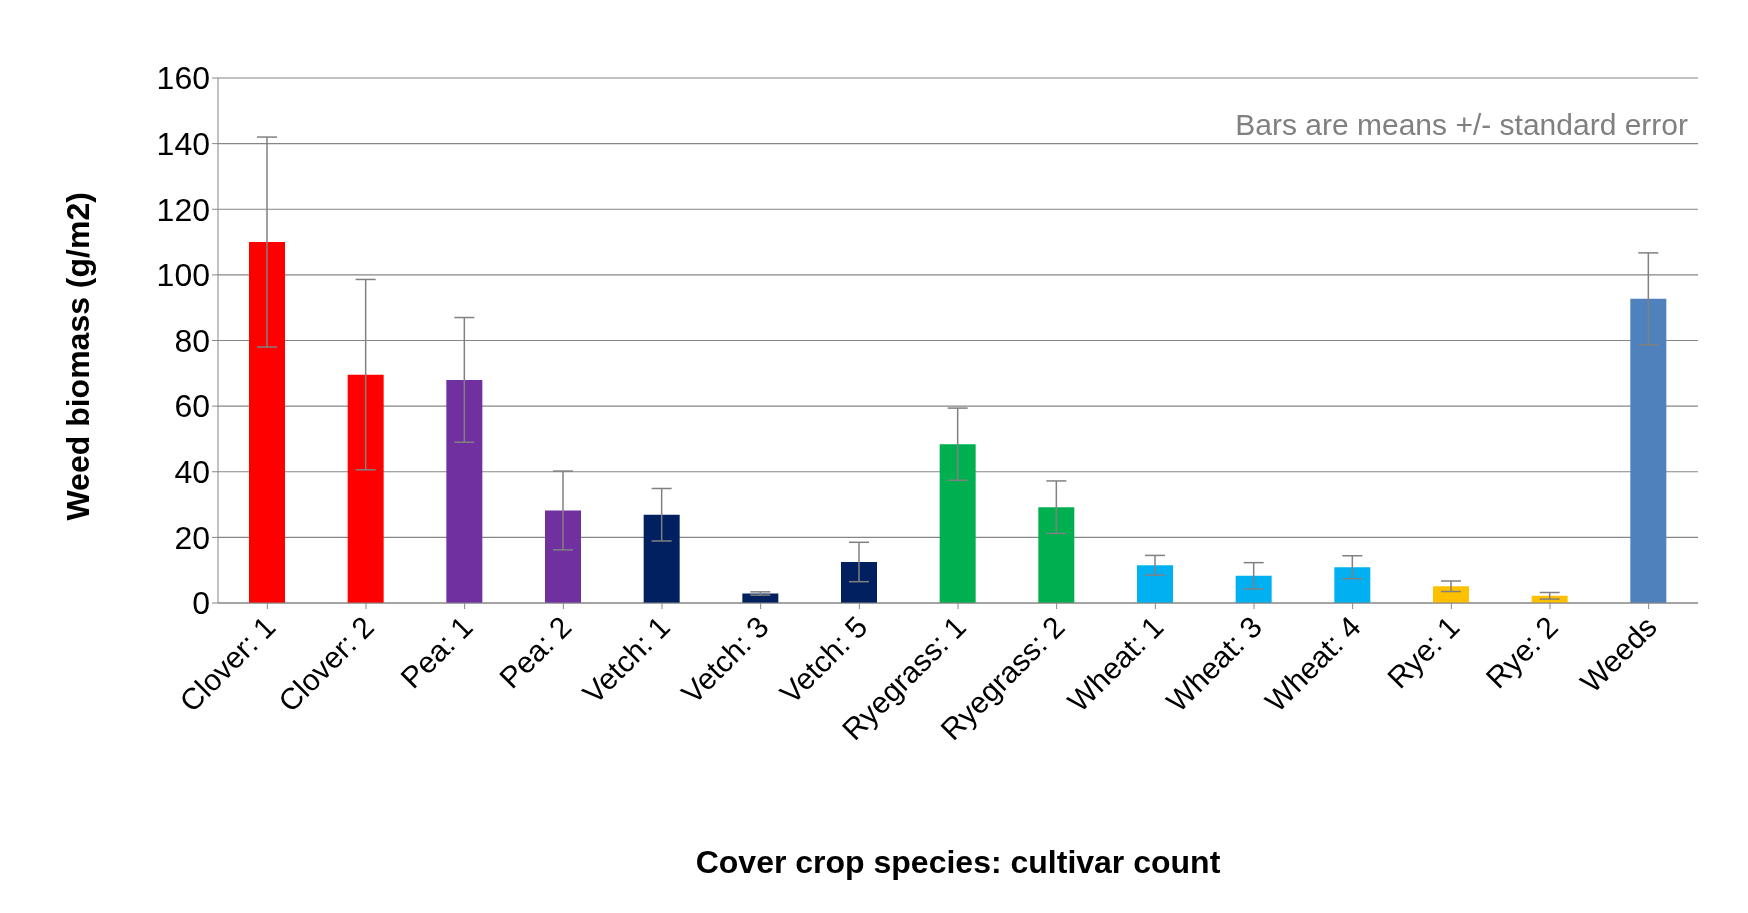  Describe the element at coordinates (183, 209) in the screenshot. I see `y-tick-label: 120` at that location.